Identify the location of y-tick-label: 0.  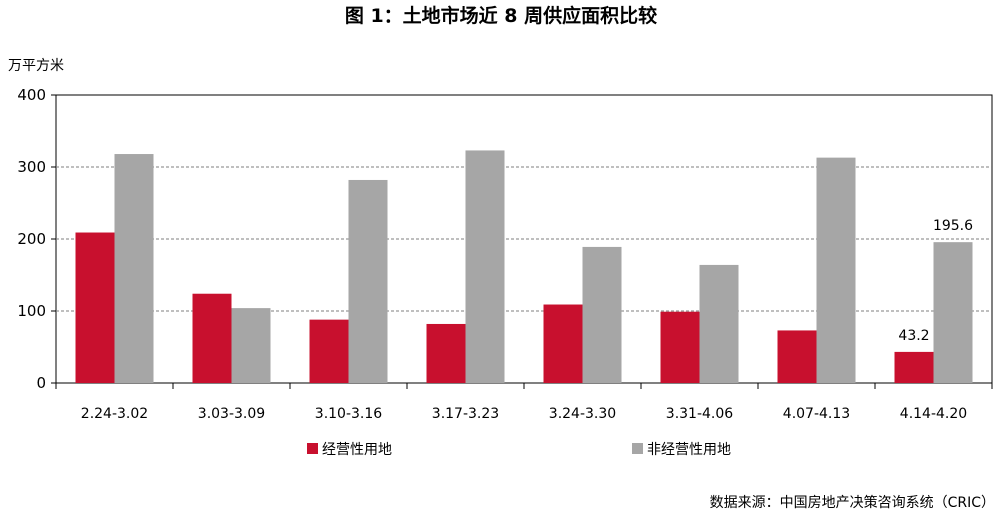
(41, 383).